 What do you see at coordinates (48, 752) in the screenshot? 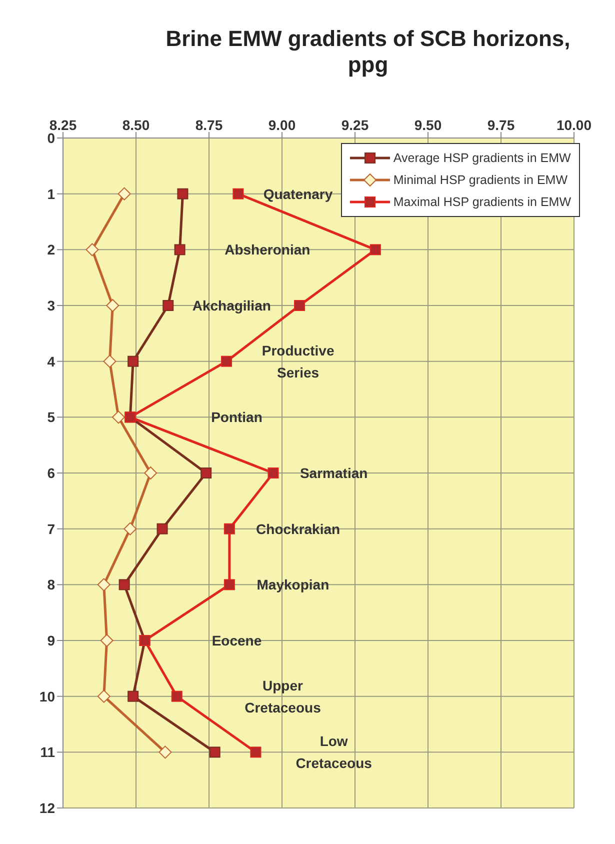
I see `y-tick-label: 11` at bounding box center [48, 752].